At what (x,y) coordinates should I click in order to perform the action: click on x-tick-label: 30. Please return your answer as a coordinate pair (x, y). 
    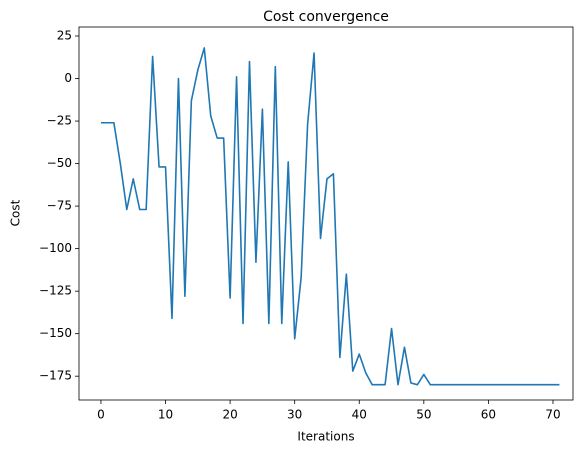
    Looking at the image, I should click on (294, 415).